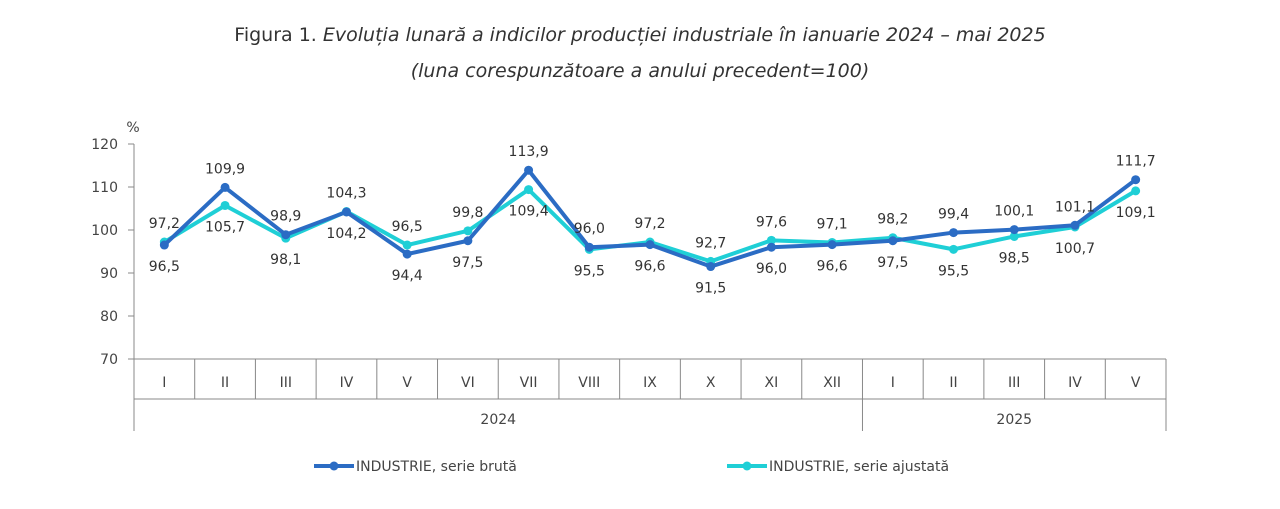  Describe the element at coordinates (285, 217) in the screenshot. I see `data-label: 98,9` at that location.